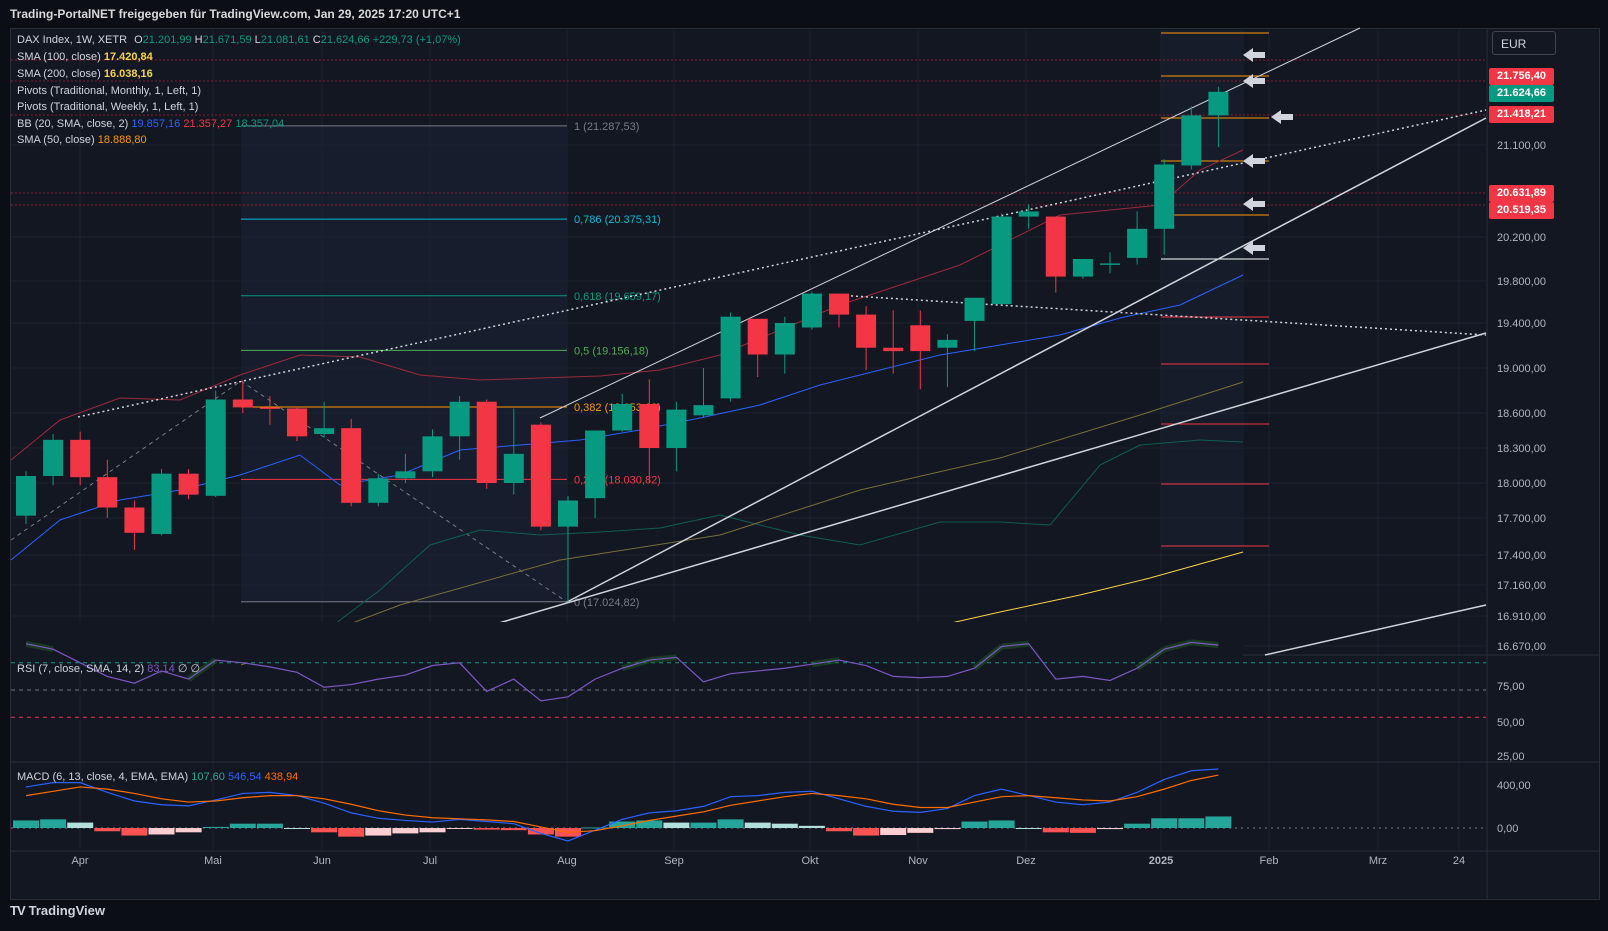  What do you see at coordinates (622, 671) in the screenshot?
I see `rsi-line` at bounding box center [622, 671].